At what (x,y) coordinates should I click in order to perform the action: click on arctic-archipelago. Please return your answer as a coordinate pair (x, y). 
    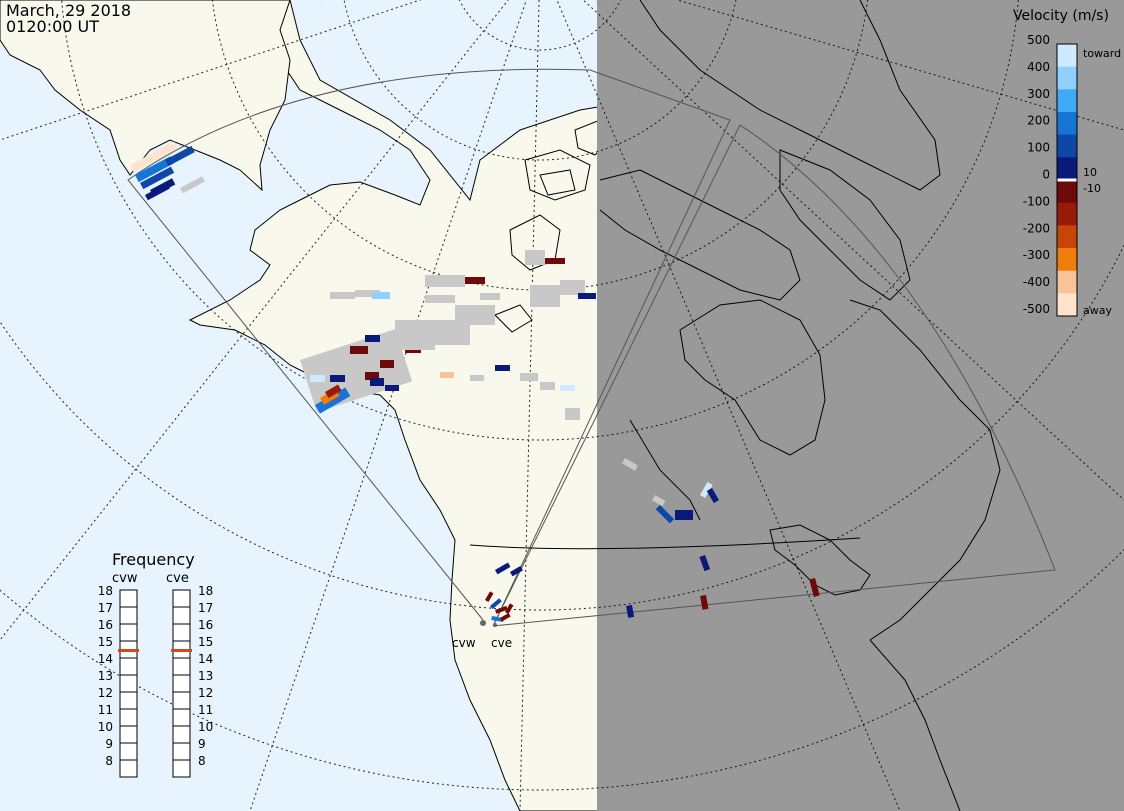
    Looking at the image, I should click on (700, 235).